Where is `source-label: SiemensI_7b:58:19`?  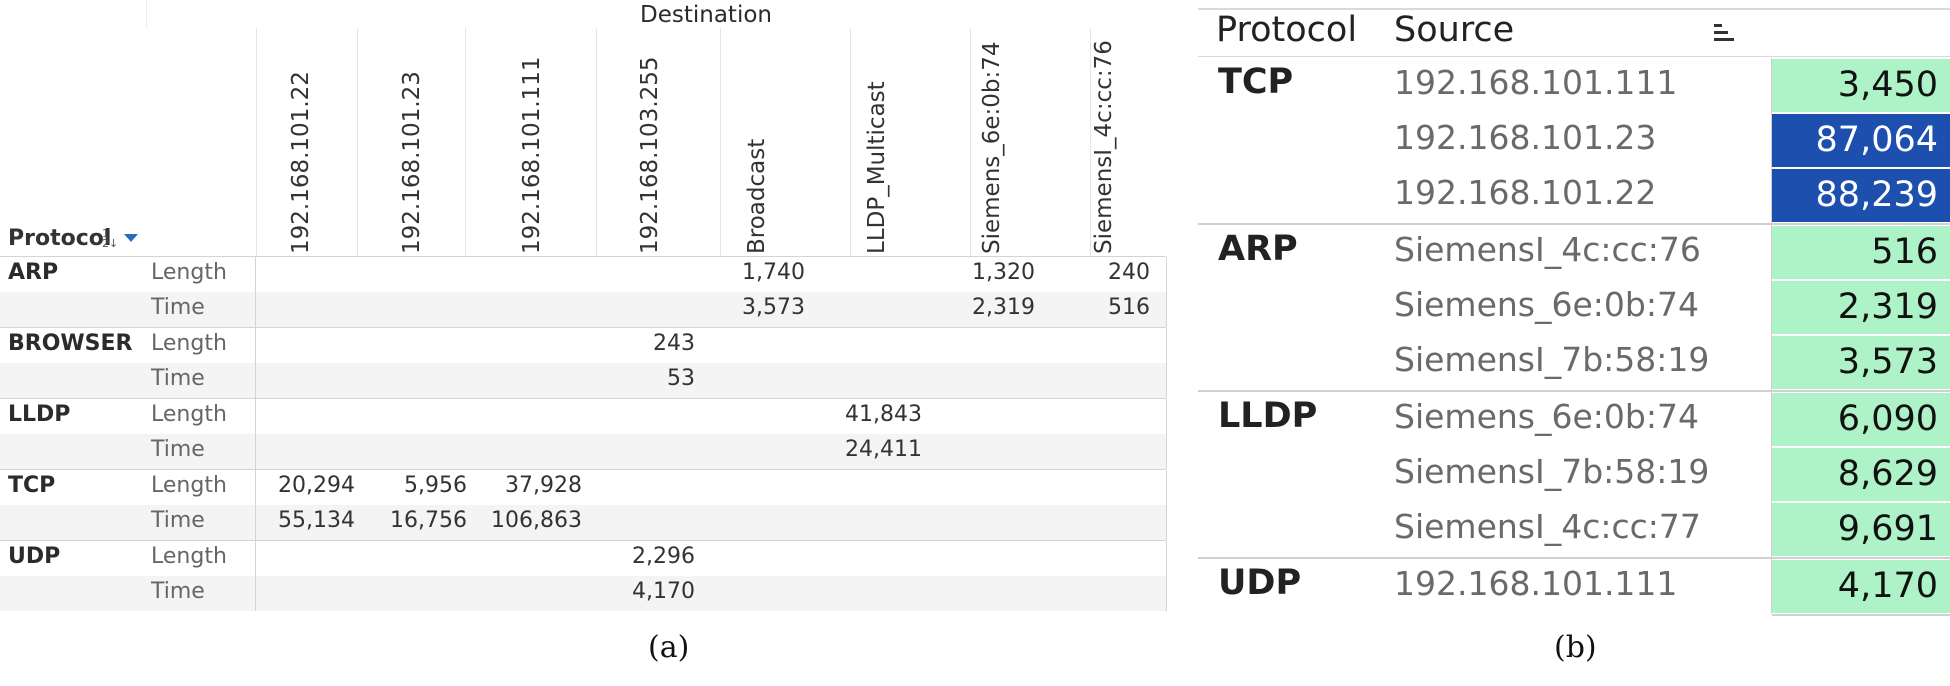 source-label: SiemensI_7b:58:19 is located at coordinates (1552, 359).